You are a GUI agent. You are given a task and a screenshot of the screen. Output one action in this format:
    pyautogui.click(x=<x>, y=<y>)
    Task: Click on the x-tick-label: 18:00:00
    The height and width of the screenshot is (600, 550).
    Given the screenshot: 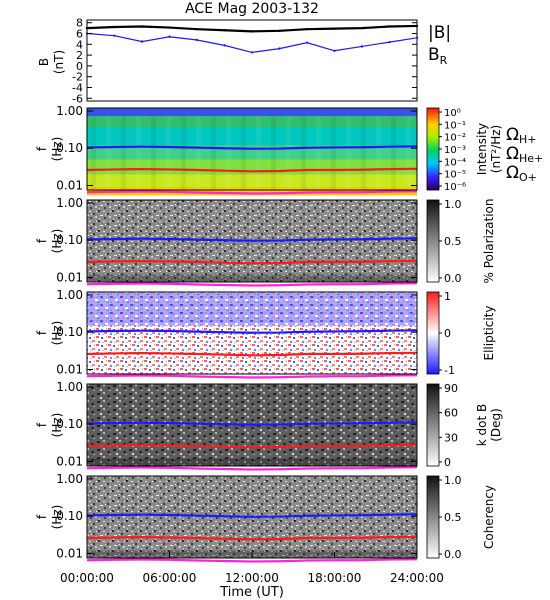 What is the action you would take?
    pyautogui.click(x=335, y=578)
    